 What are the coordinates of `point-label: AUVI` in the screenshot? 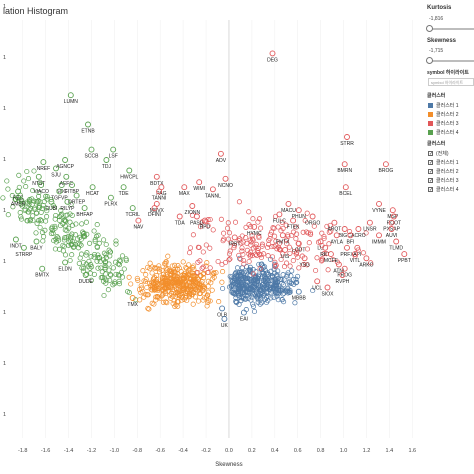 It's located at (392, 236).